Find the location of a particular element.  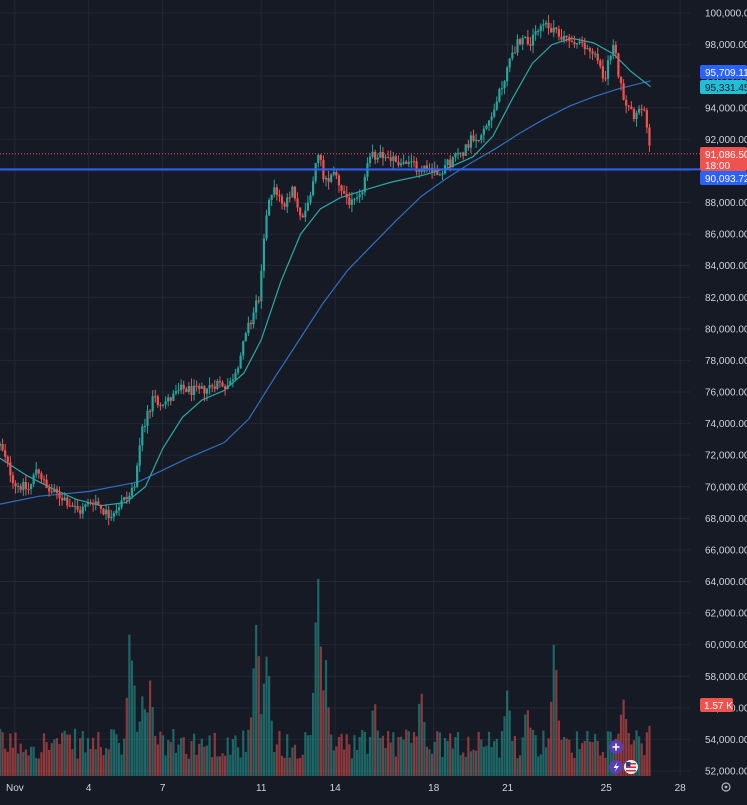

flag-stripe-icon is located at coordinates (631, 771).